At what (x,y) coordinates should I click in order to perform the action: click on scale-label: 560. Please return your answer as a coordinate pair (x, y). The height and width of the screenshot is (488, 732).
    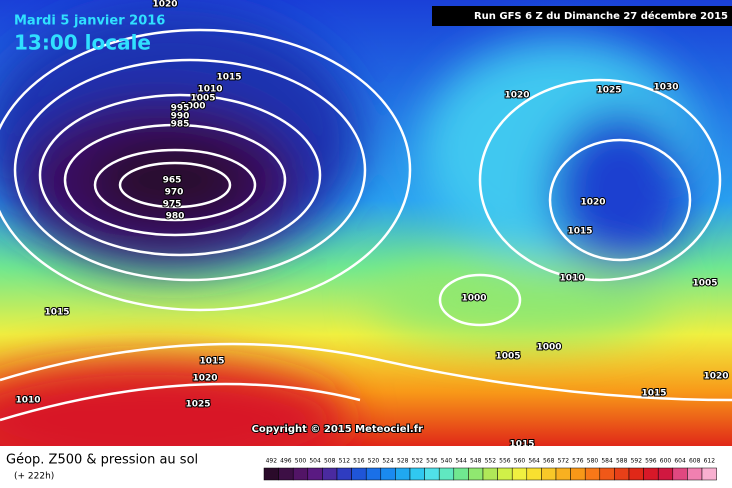
    Looking at the image, I should click on (520, 461).